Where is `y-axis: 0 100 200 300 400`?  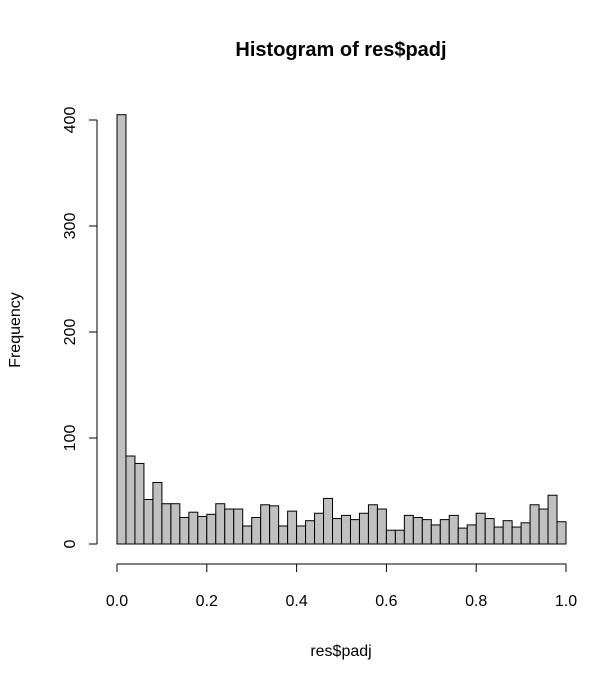
y-axis: 0 100 200 300 400 is located at coordinates (80, 327).